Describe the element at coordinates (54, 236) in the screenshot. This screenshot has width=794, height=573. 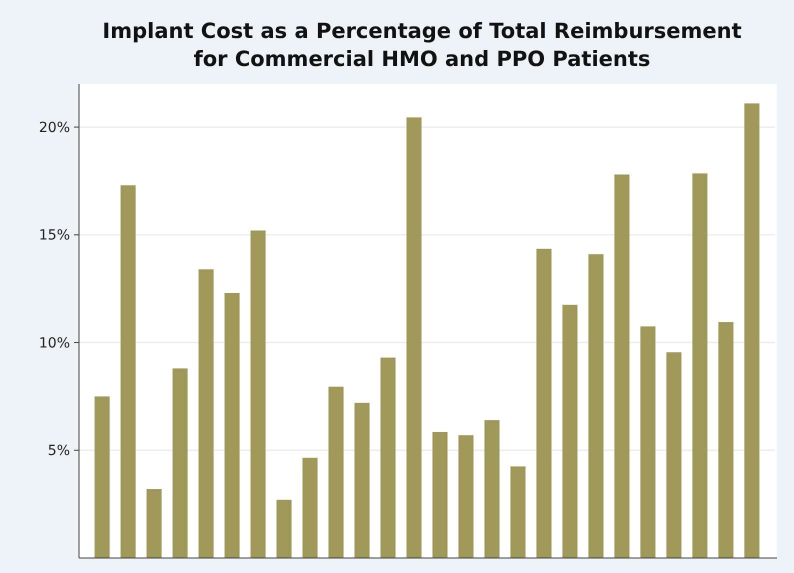
I see `y-tick-label: 15%` at that location.